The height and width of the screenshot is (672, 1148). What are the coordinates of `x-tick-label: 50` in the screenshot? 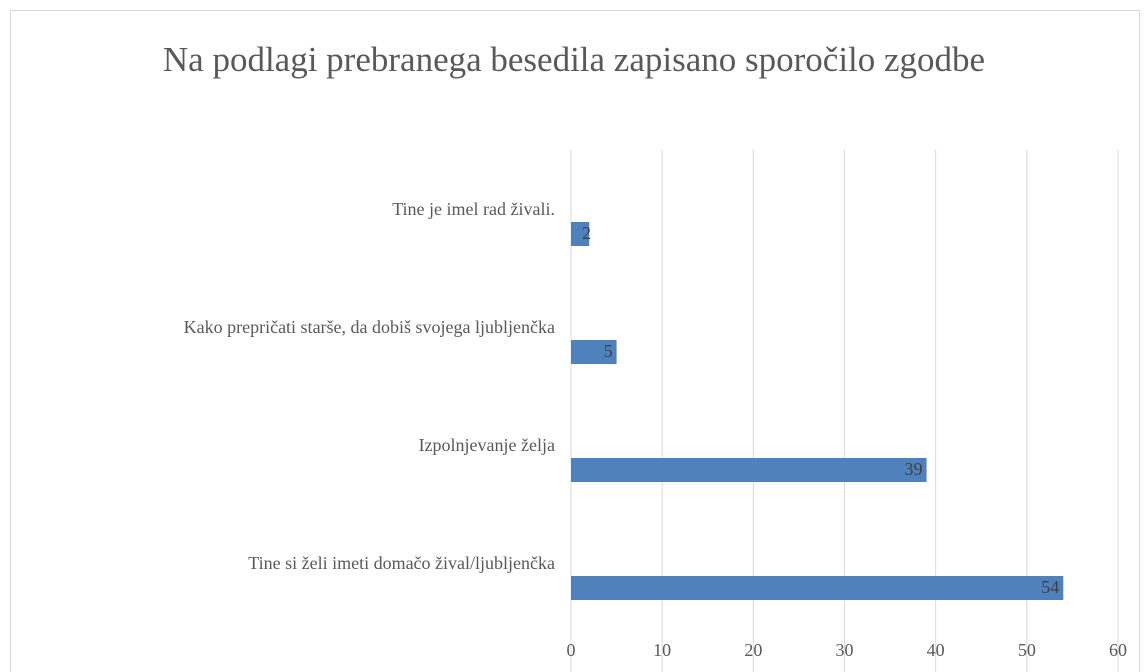 It's located at (1027, 650).